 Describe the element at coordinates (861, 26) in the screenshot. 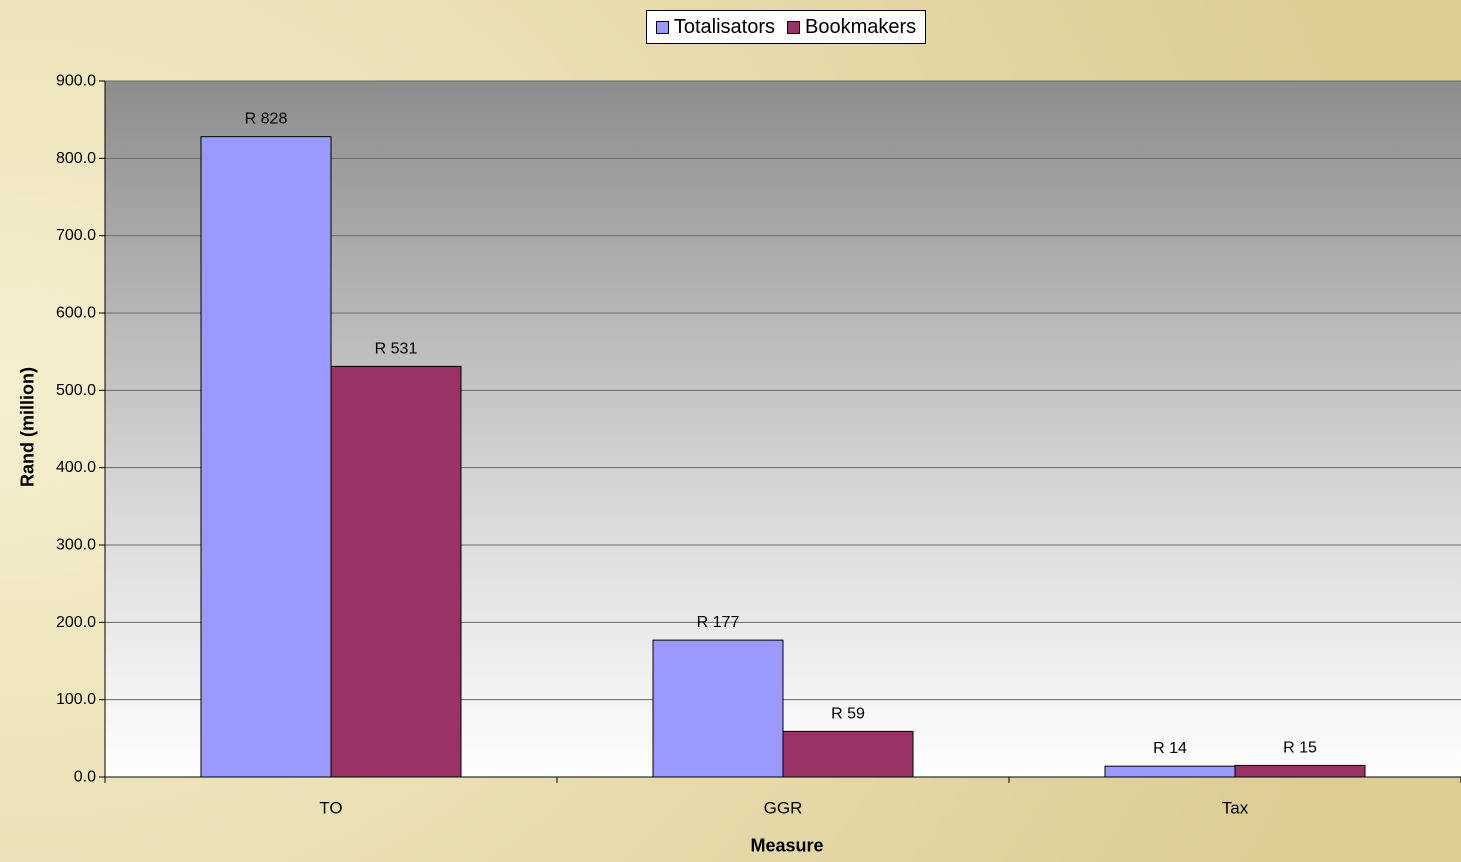

I see `legend-label-bookmakers: Bookmakers` at that location.